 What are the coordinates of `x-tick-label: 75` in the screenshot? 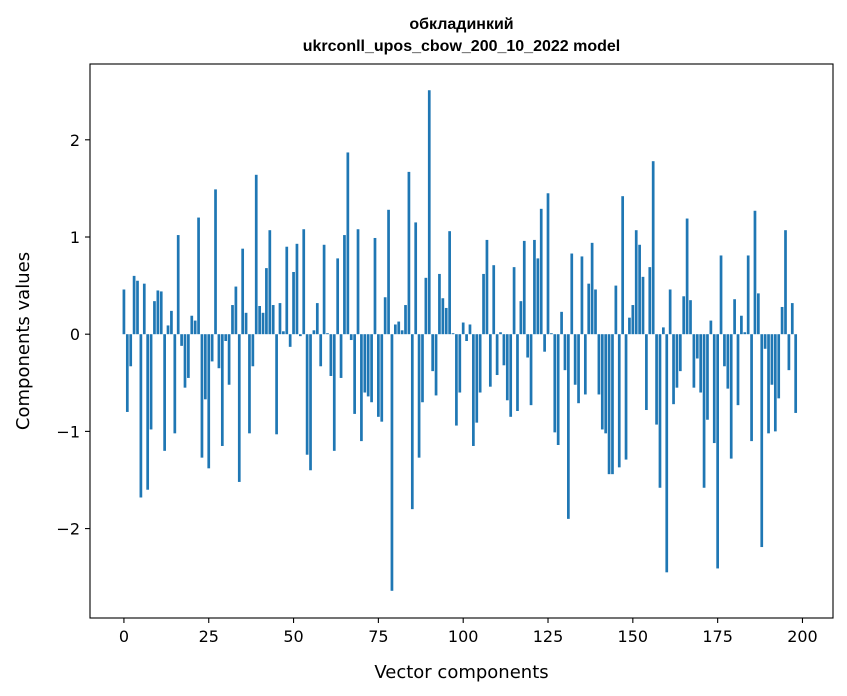 It's located at (378, 636).